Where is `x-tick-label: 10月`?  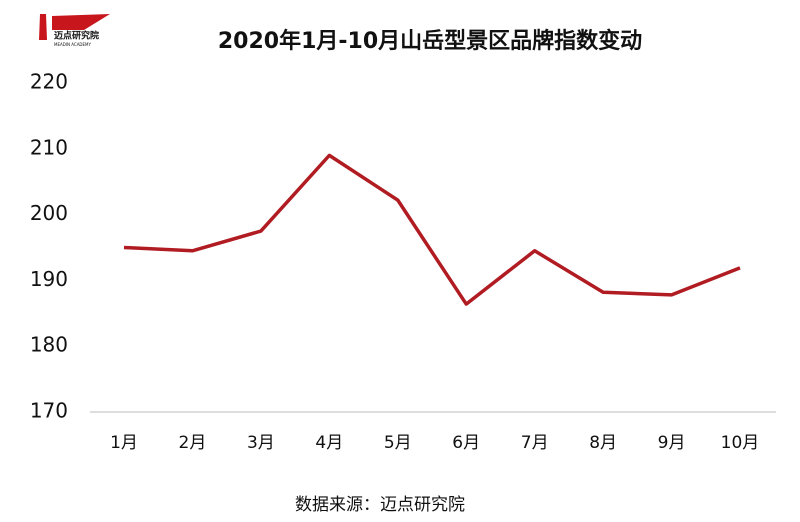 x-tick-label: 10月 is located at coordinates (740, 443).